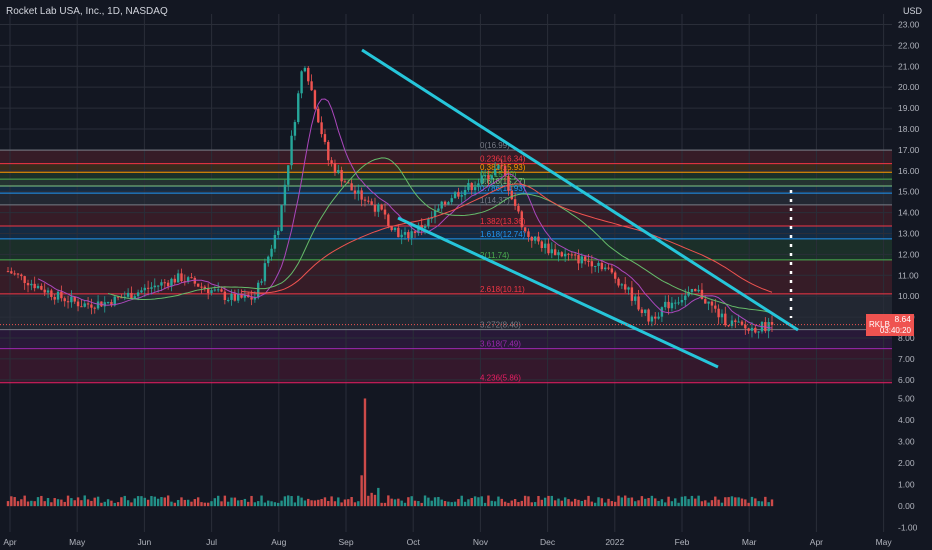  I want to click on fib-label: 0.382(15.93), so click(503, 167).